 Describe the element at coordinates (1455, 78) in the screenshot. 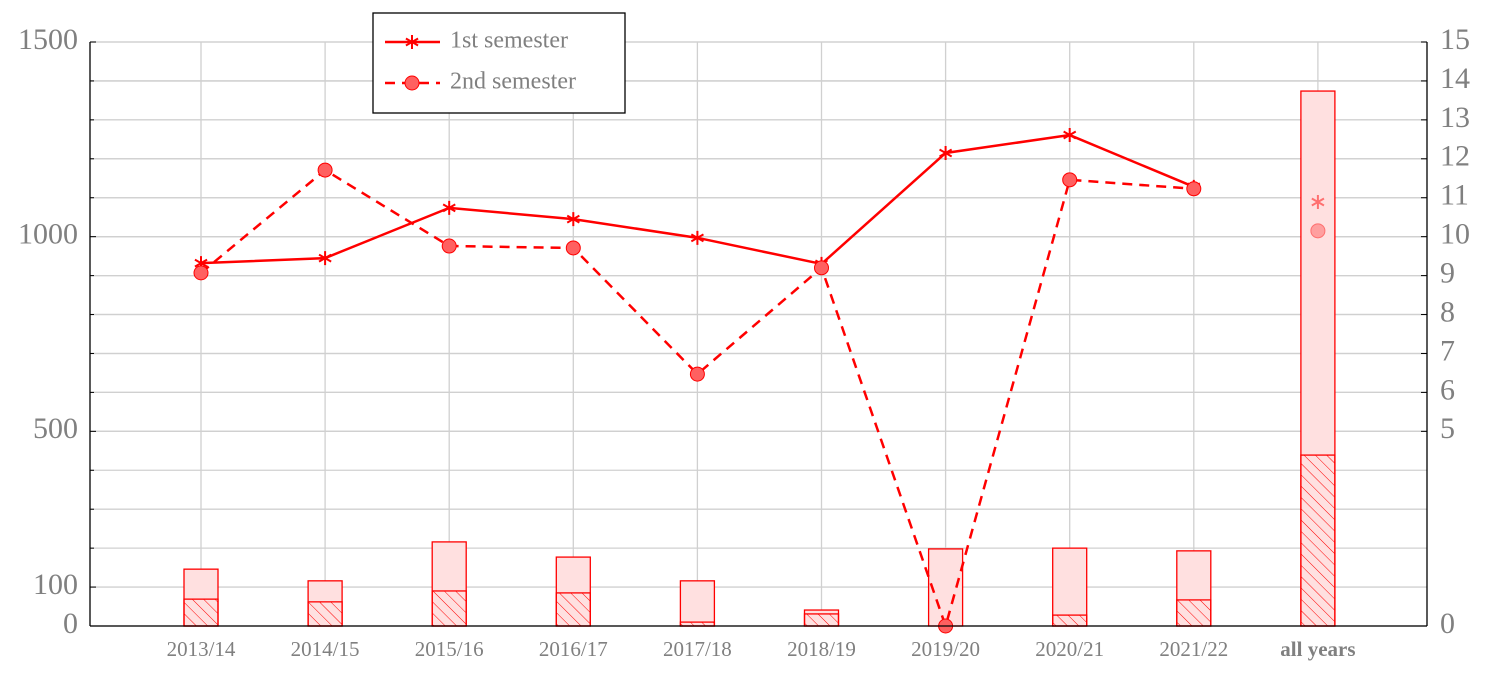

I see `y2-tick-label: 14` at that location.